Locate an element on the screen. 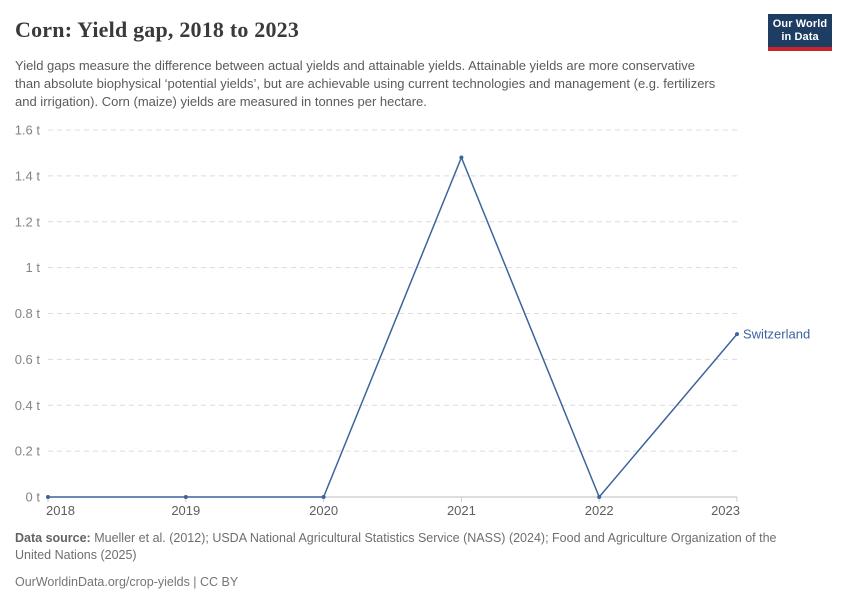  y-axis-tick-label: 0.6 t is located at coordinates (28, 359).